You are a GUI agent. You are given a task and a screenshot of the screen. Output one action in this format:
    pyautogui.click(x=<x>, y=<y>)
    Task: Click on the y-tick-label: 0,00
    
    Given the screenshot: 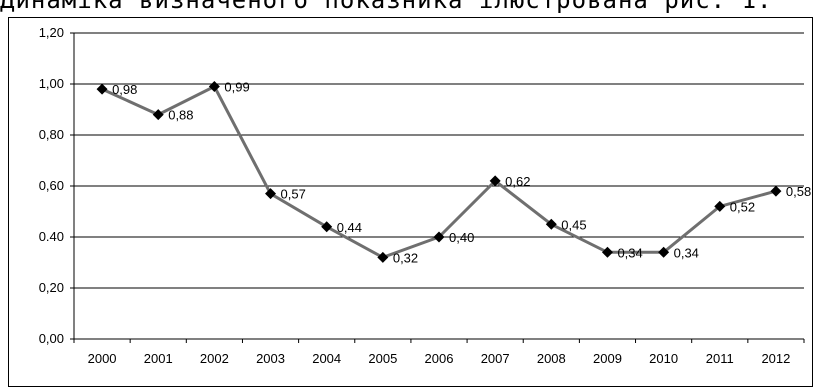 What is the action you would take?
    pyautogui.click(x=51, y=338)
    